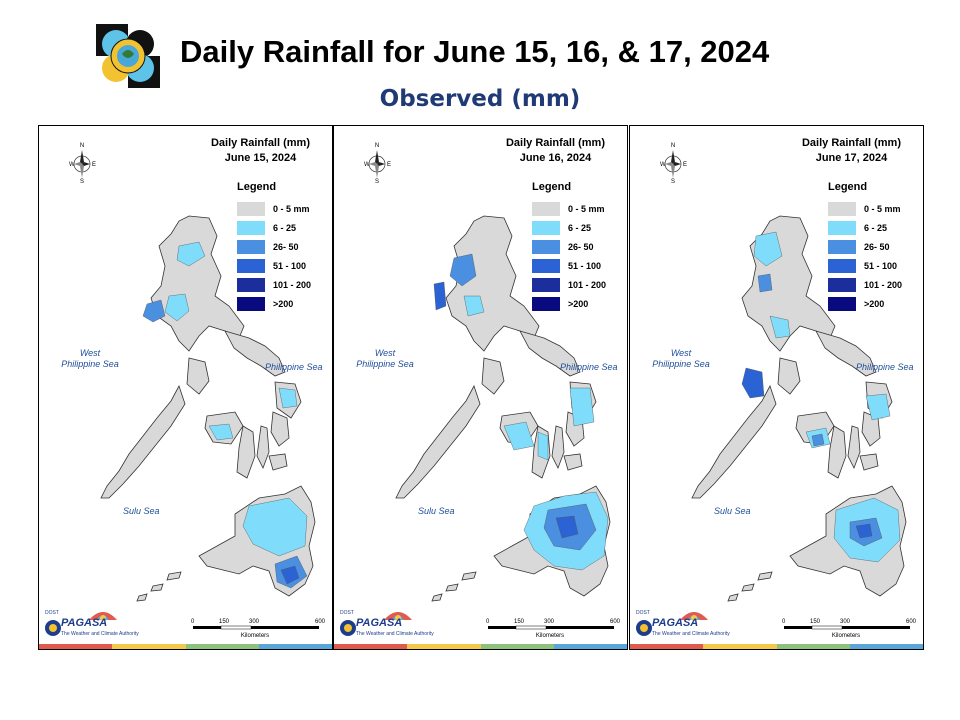  Describe the element at coordinates (385, 358) in the screenshot. I see `sea-label-west-philippine-sea: West Philippine Sea` at that location.